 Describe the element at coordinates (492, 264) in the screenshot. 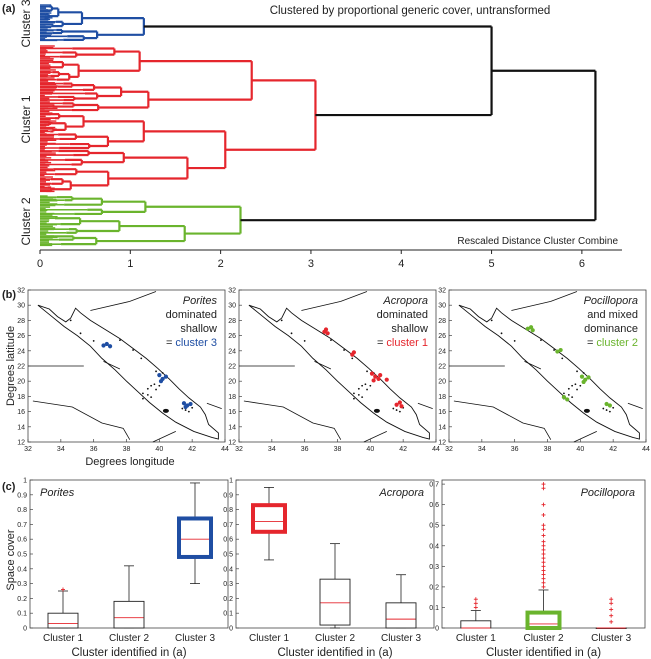

I see `x-tick-label: 5` at that location.